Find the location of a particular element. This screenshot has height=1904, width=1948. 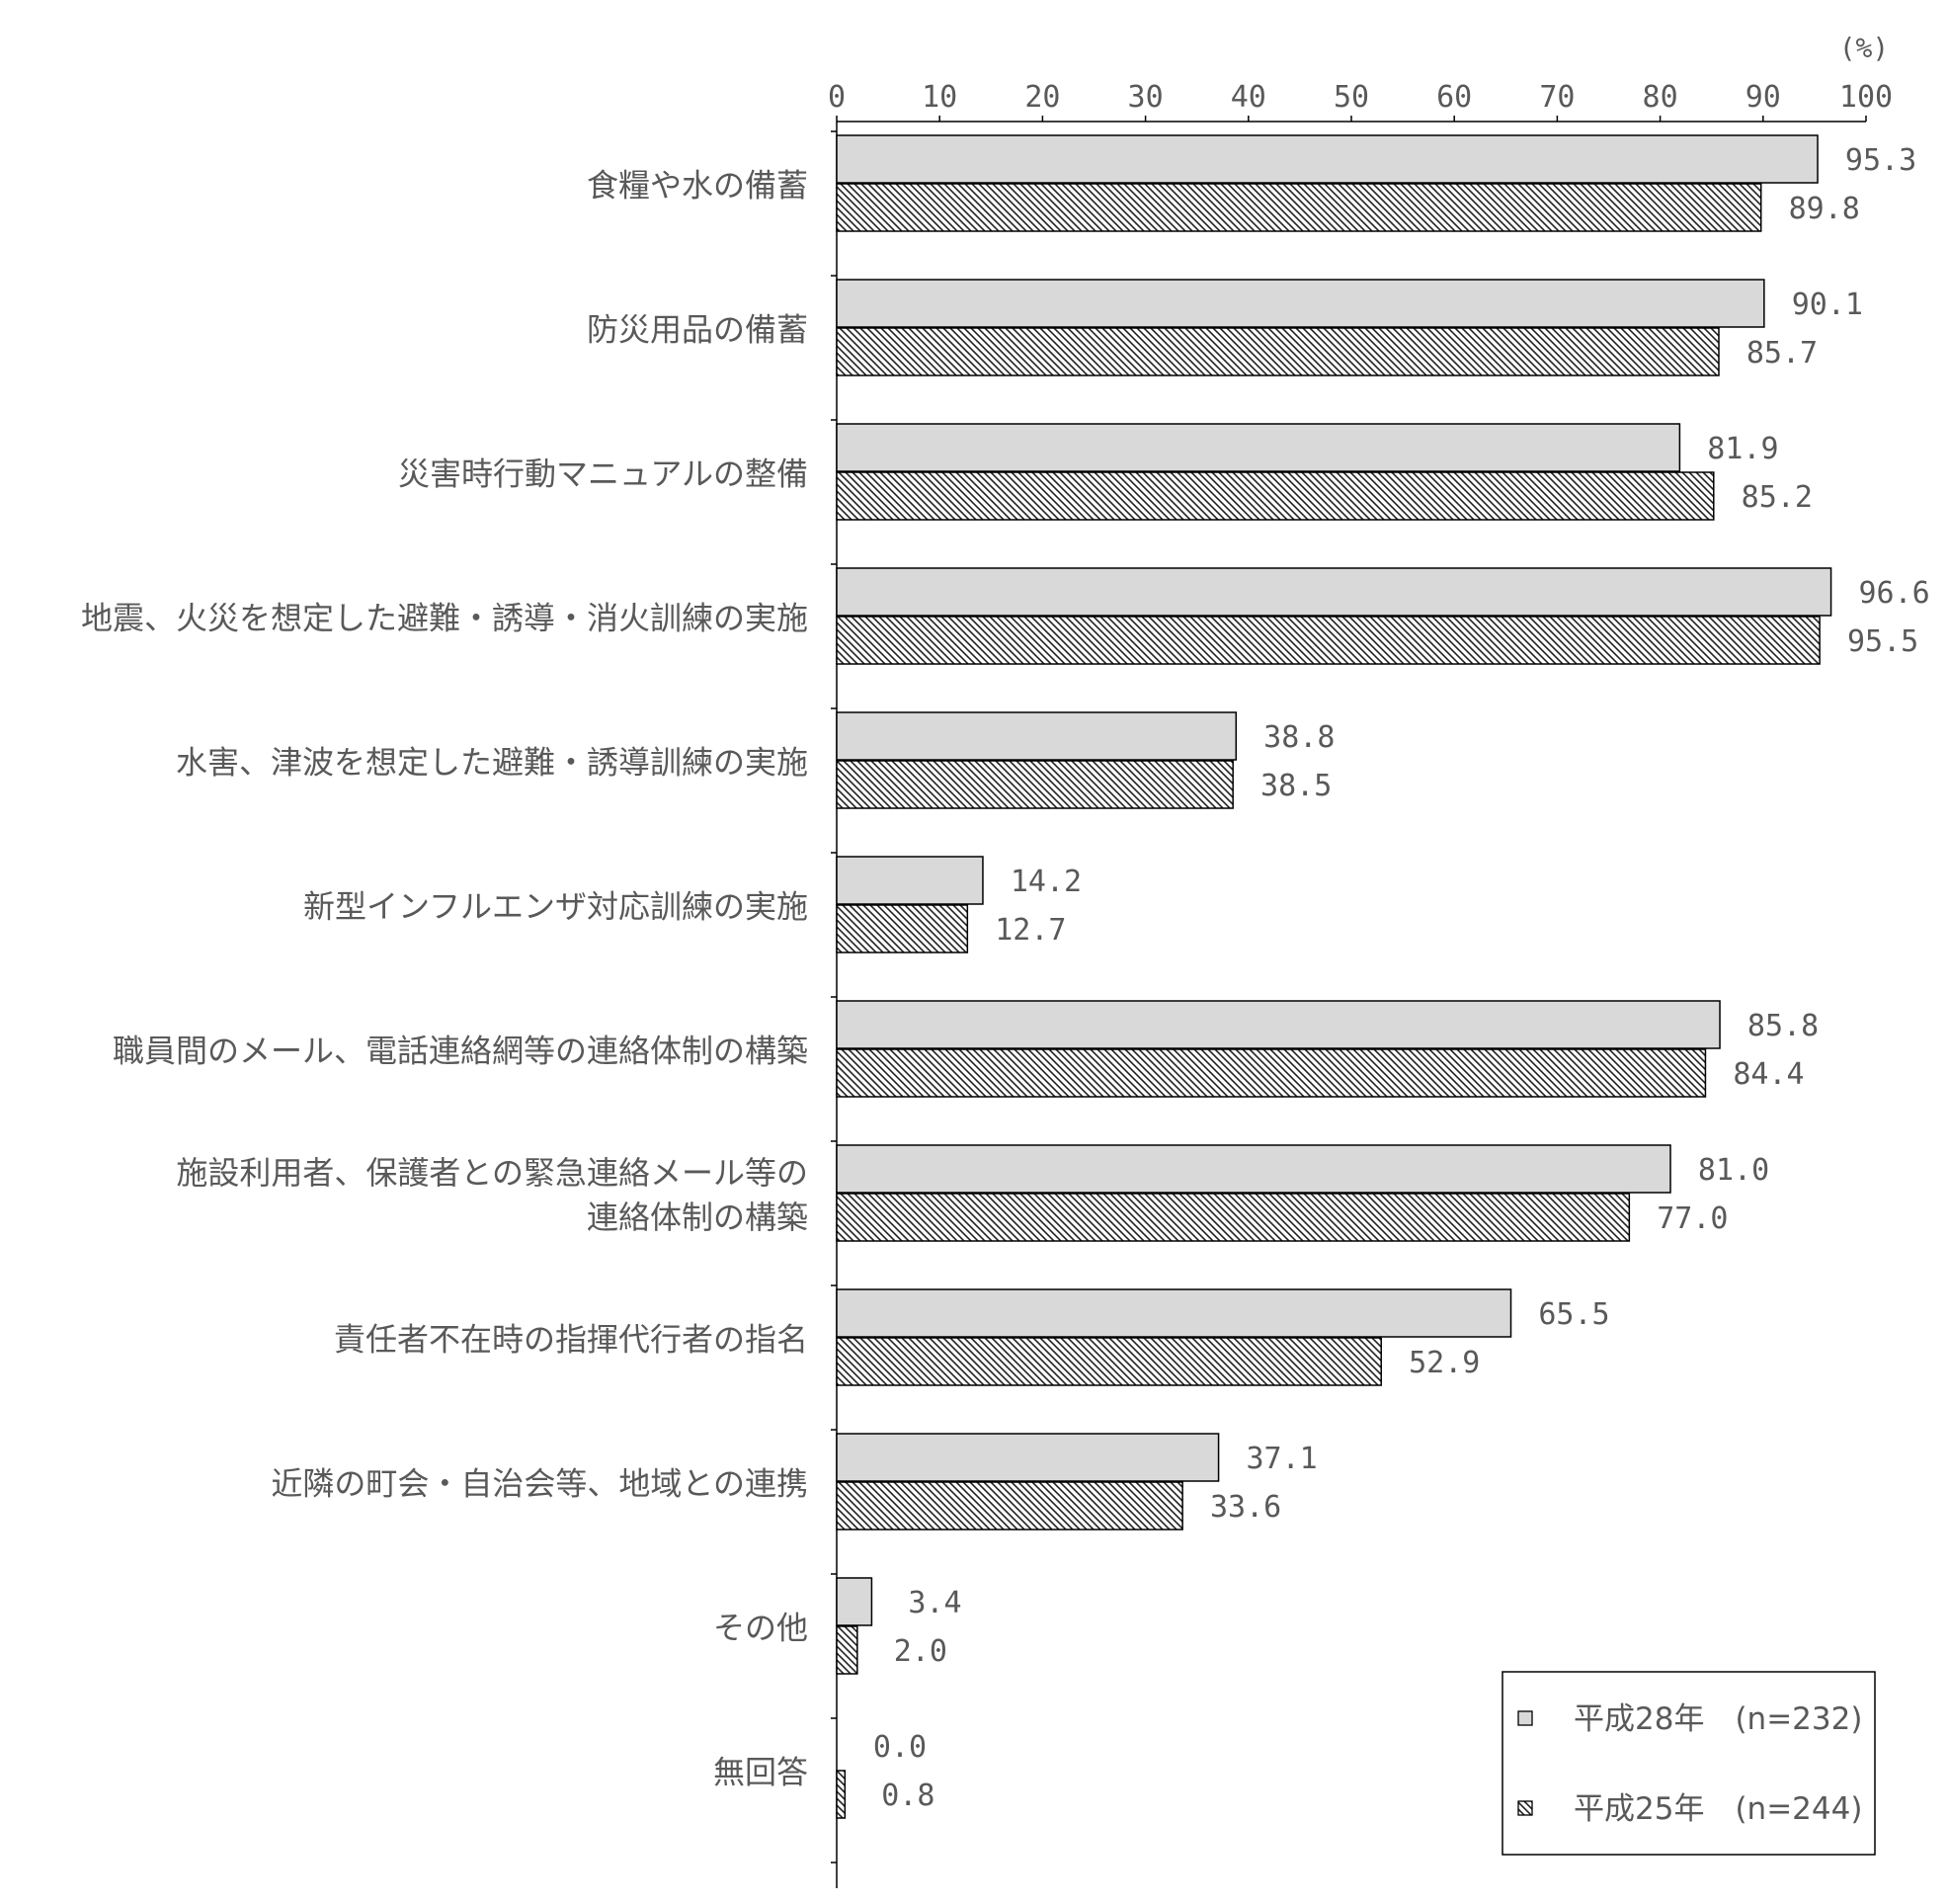

legend: 平成28年 (n=232) 平成25年 (n=244) is located at coordinates (1689, 1764).